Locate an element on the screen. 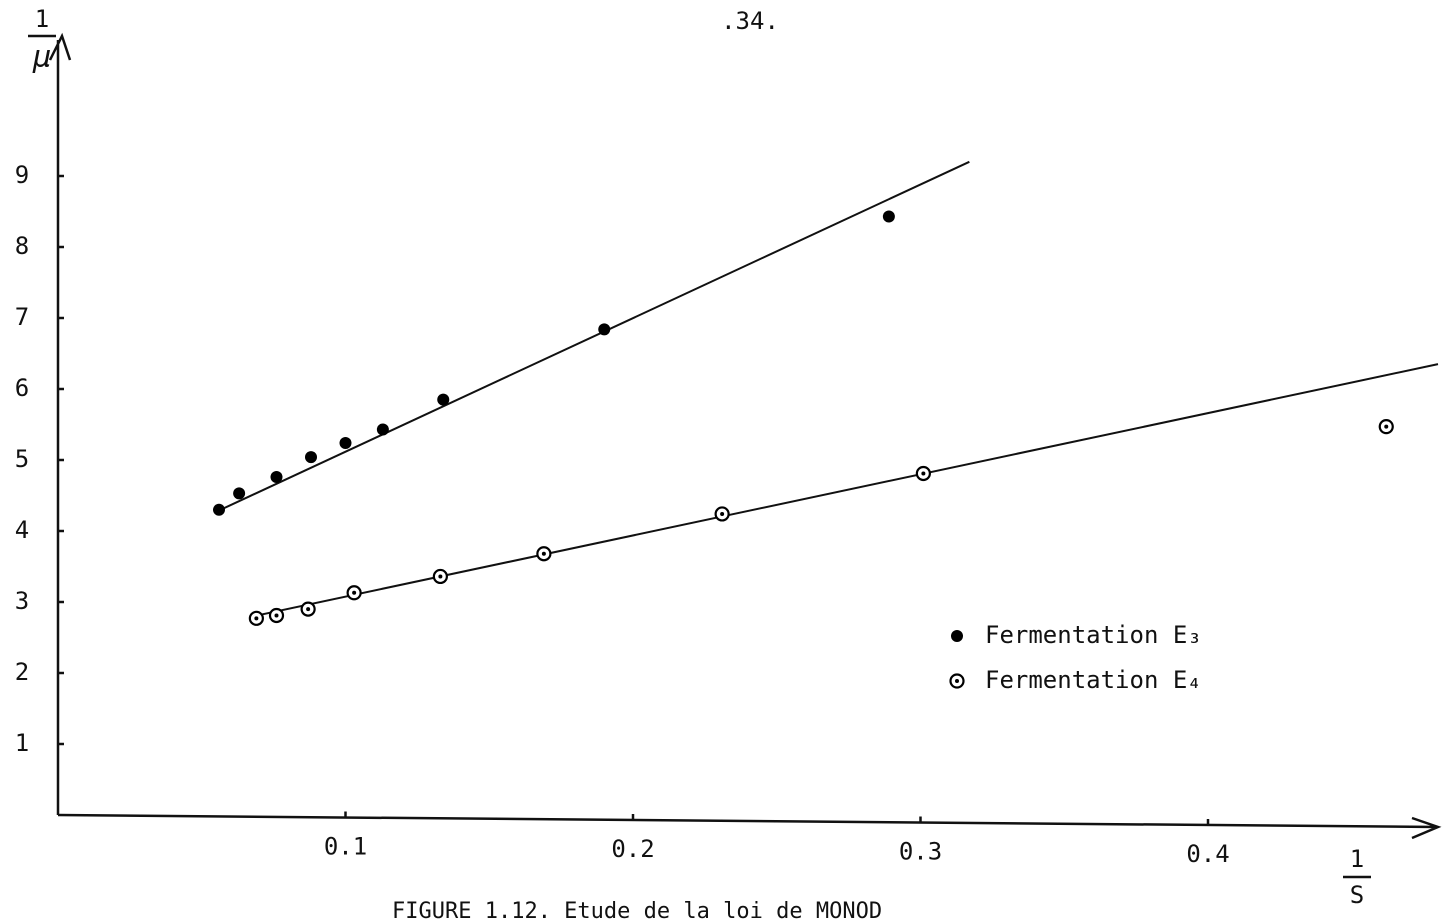 The image size is (1446, 921). y-tick-label: 6 is located at coordinates (22, 388).